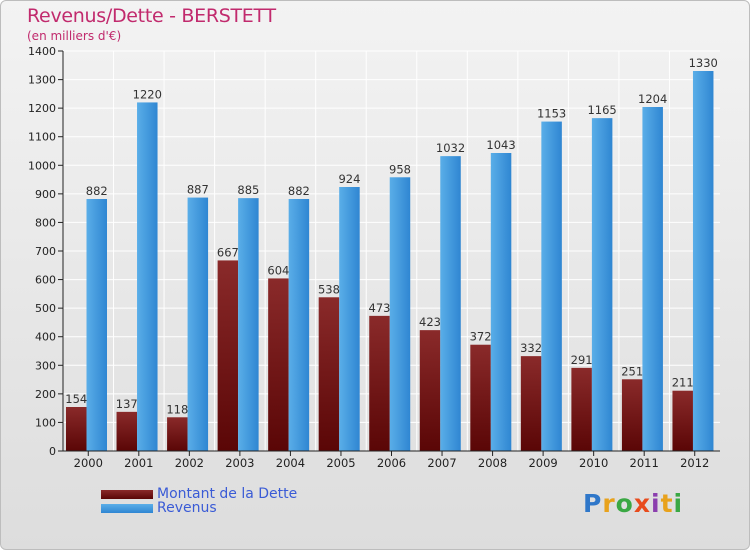 The image size is (750, 550). I want to click on x-tick-label: 2008, so click(492, 463).